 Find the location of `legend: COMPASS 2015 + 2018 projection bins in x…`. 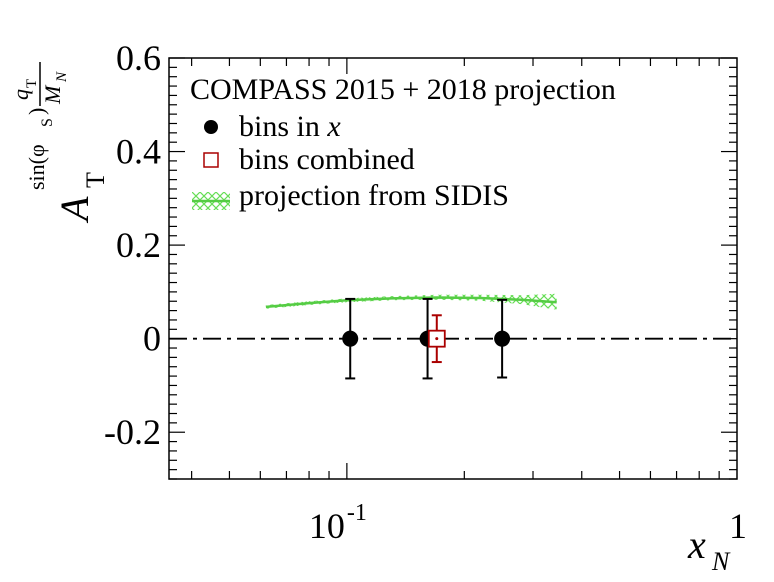

legend: COMPASS 2015 + 2018 projection bins in x… is located at coordinates (403, 142).